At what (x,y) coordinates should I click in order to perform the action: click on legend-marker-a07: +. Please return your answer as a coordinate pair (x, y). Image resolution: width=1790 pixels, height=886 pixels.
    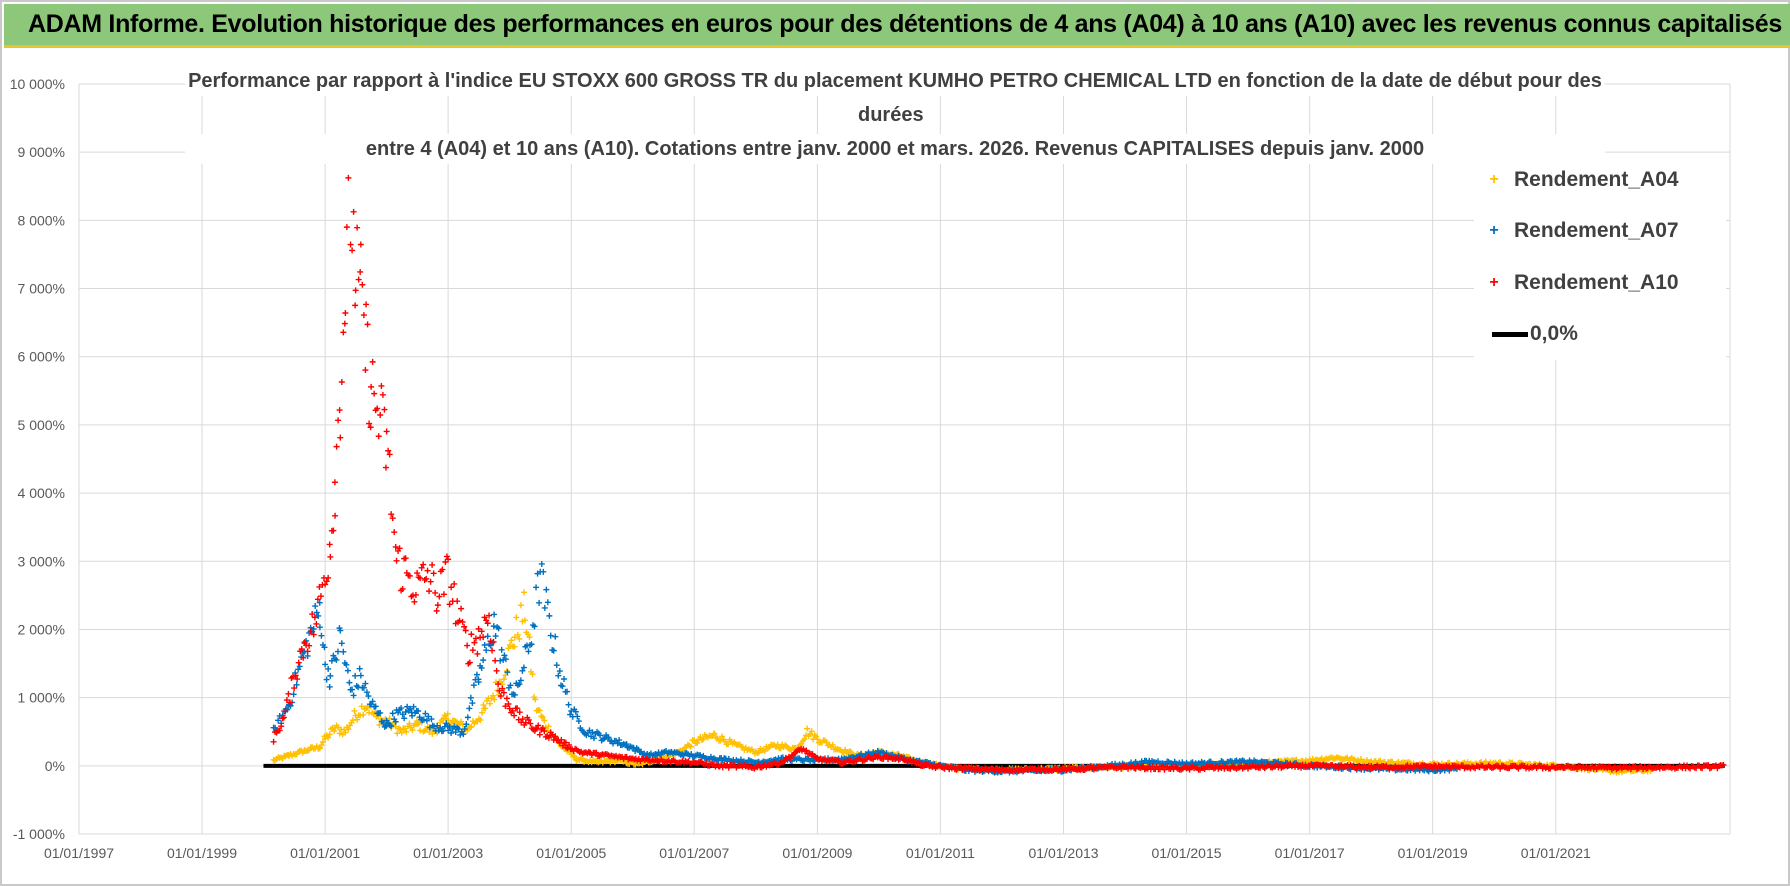
    Looking at the image, I should click on (1494, 230).